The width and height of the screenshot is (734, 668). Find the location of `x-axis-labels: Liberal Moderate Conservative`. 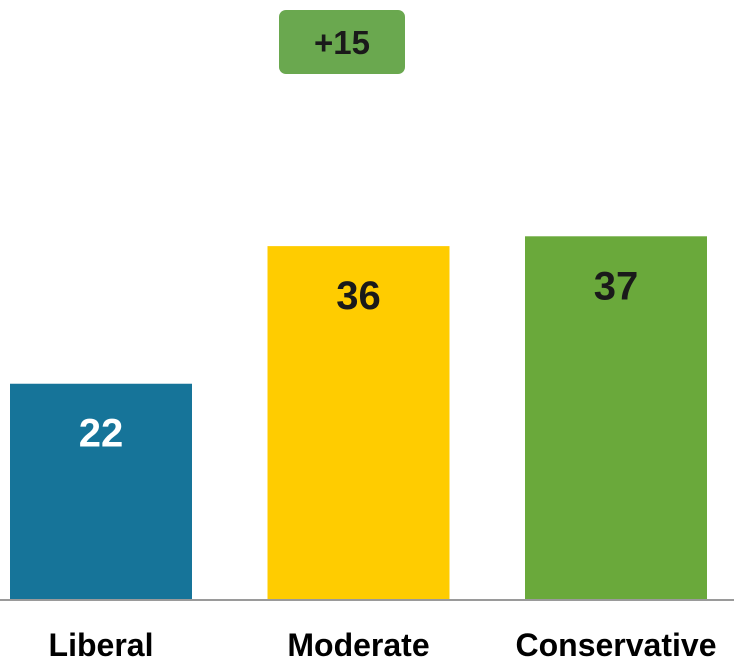

x-axis-labels: Liberal Moderate Conservative is located at coordinates (383, 645).